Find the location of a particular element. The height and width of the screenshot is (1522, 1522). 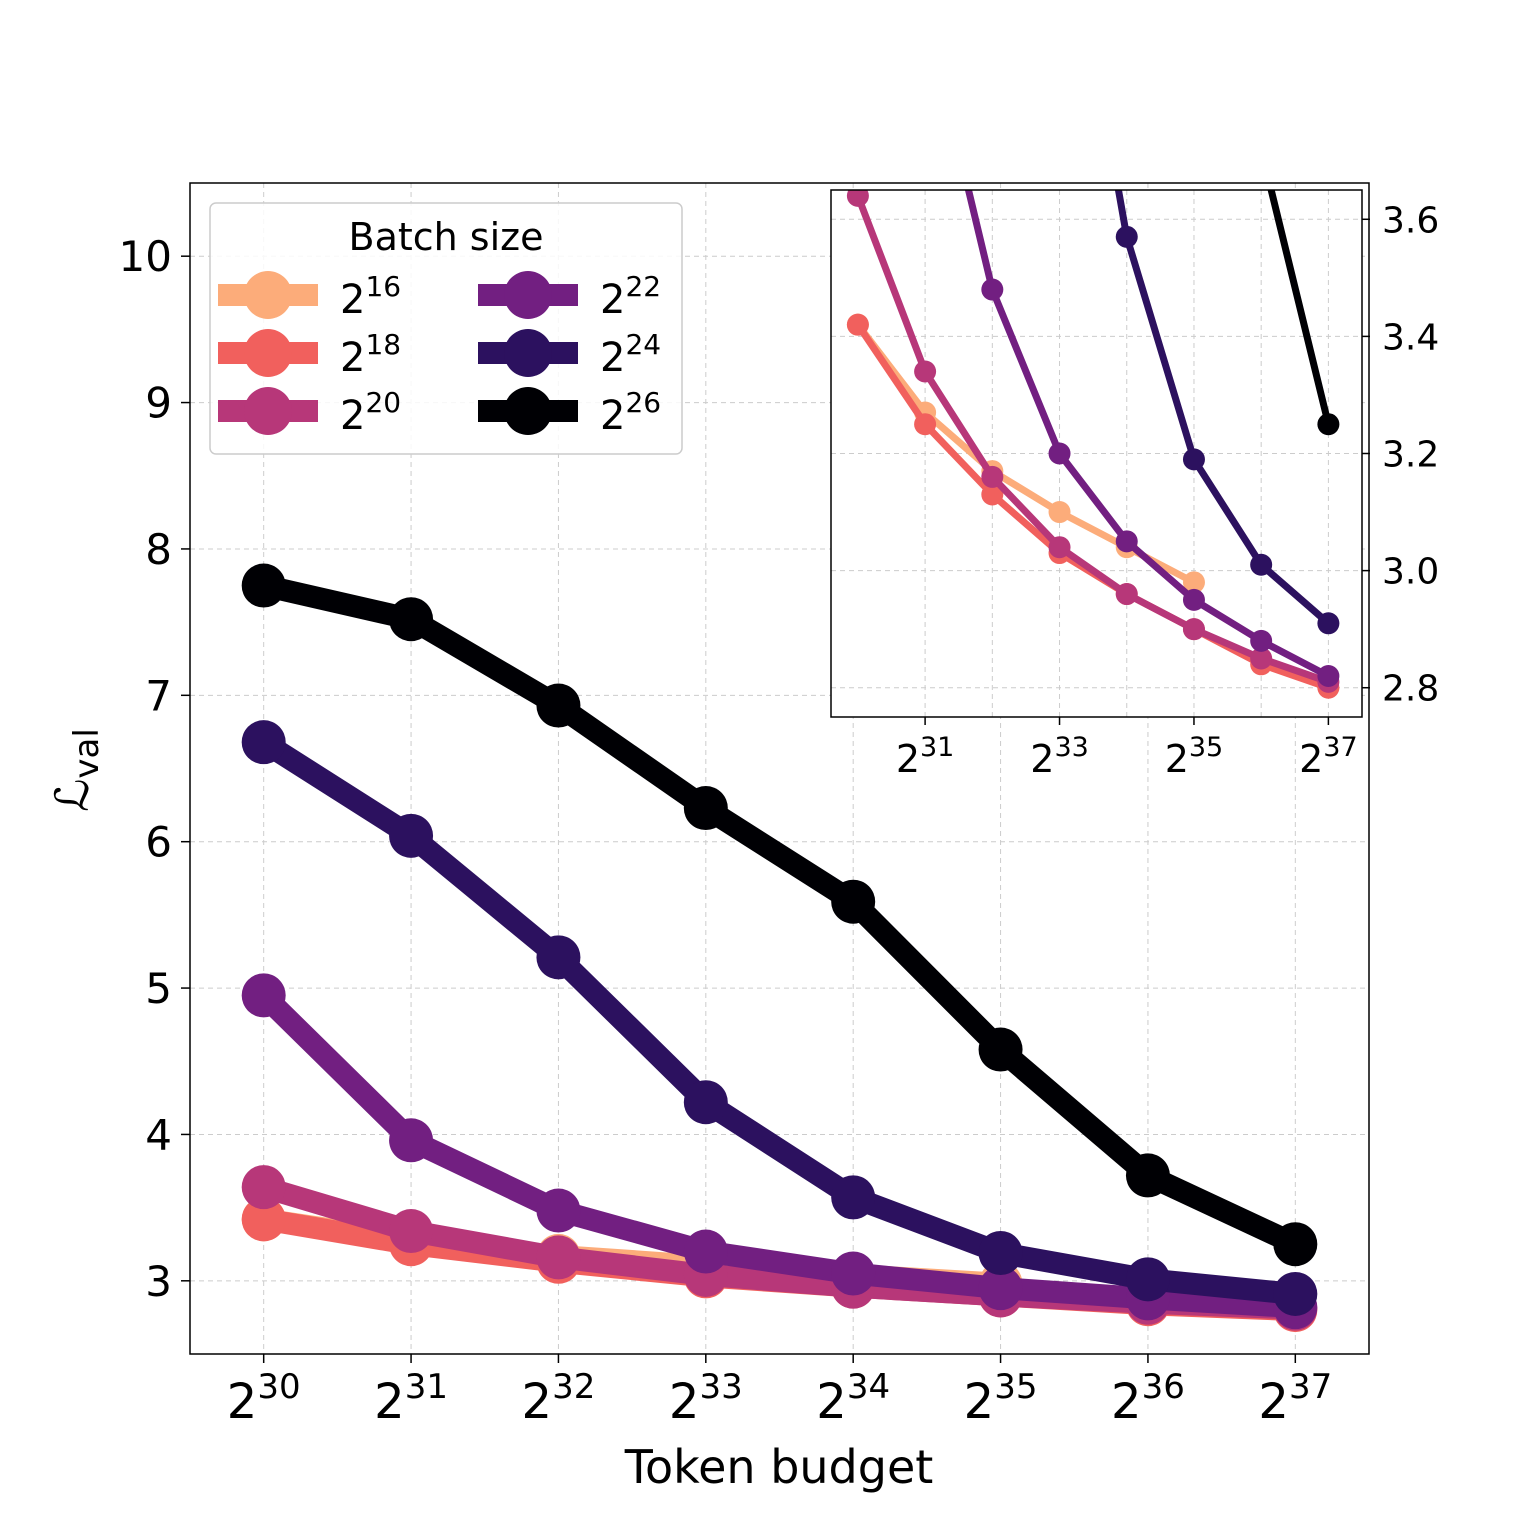

inset-y-ticks: 2.8 3.0 3.2 3.4 3.6 is located at coordinates (1400, 455).